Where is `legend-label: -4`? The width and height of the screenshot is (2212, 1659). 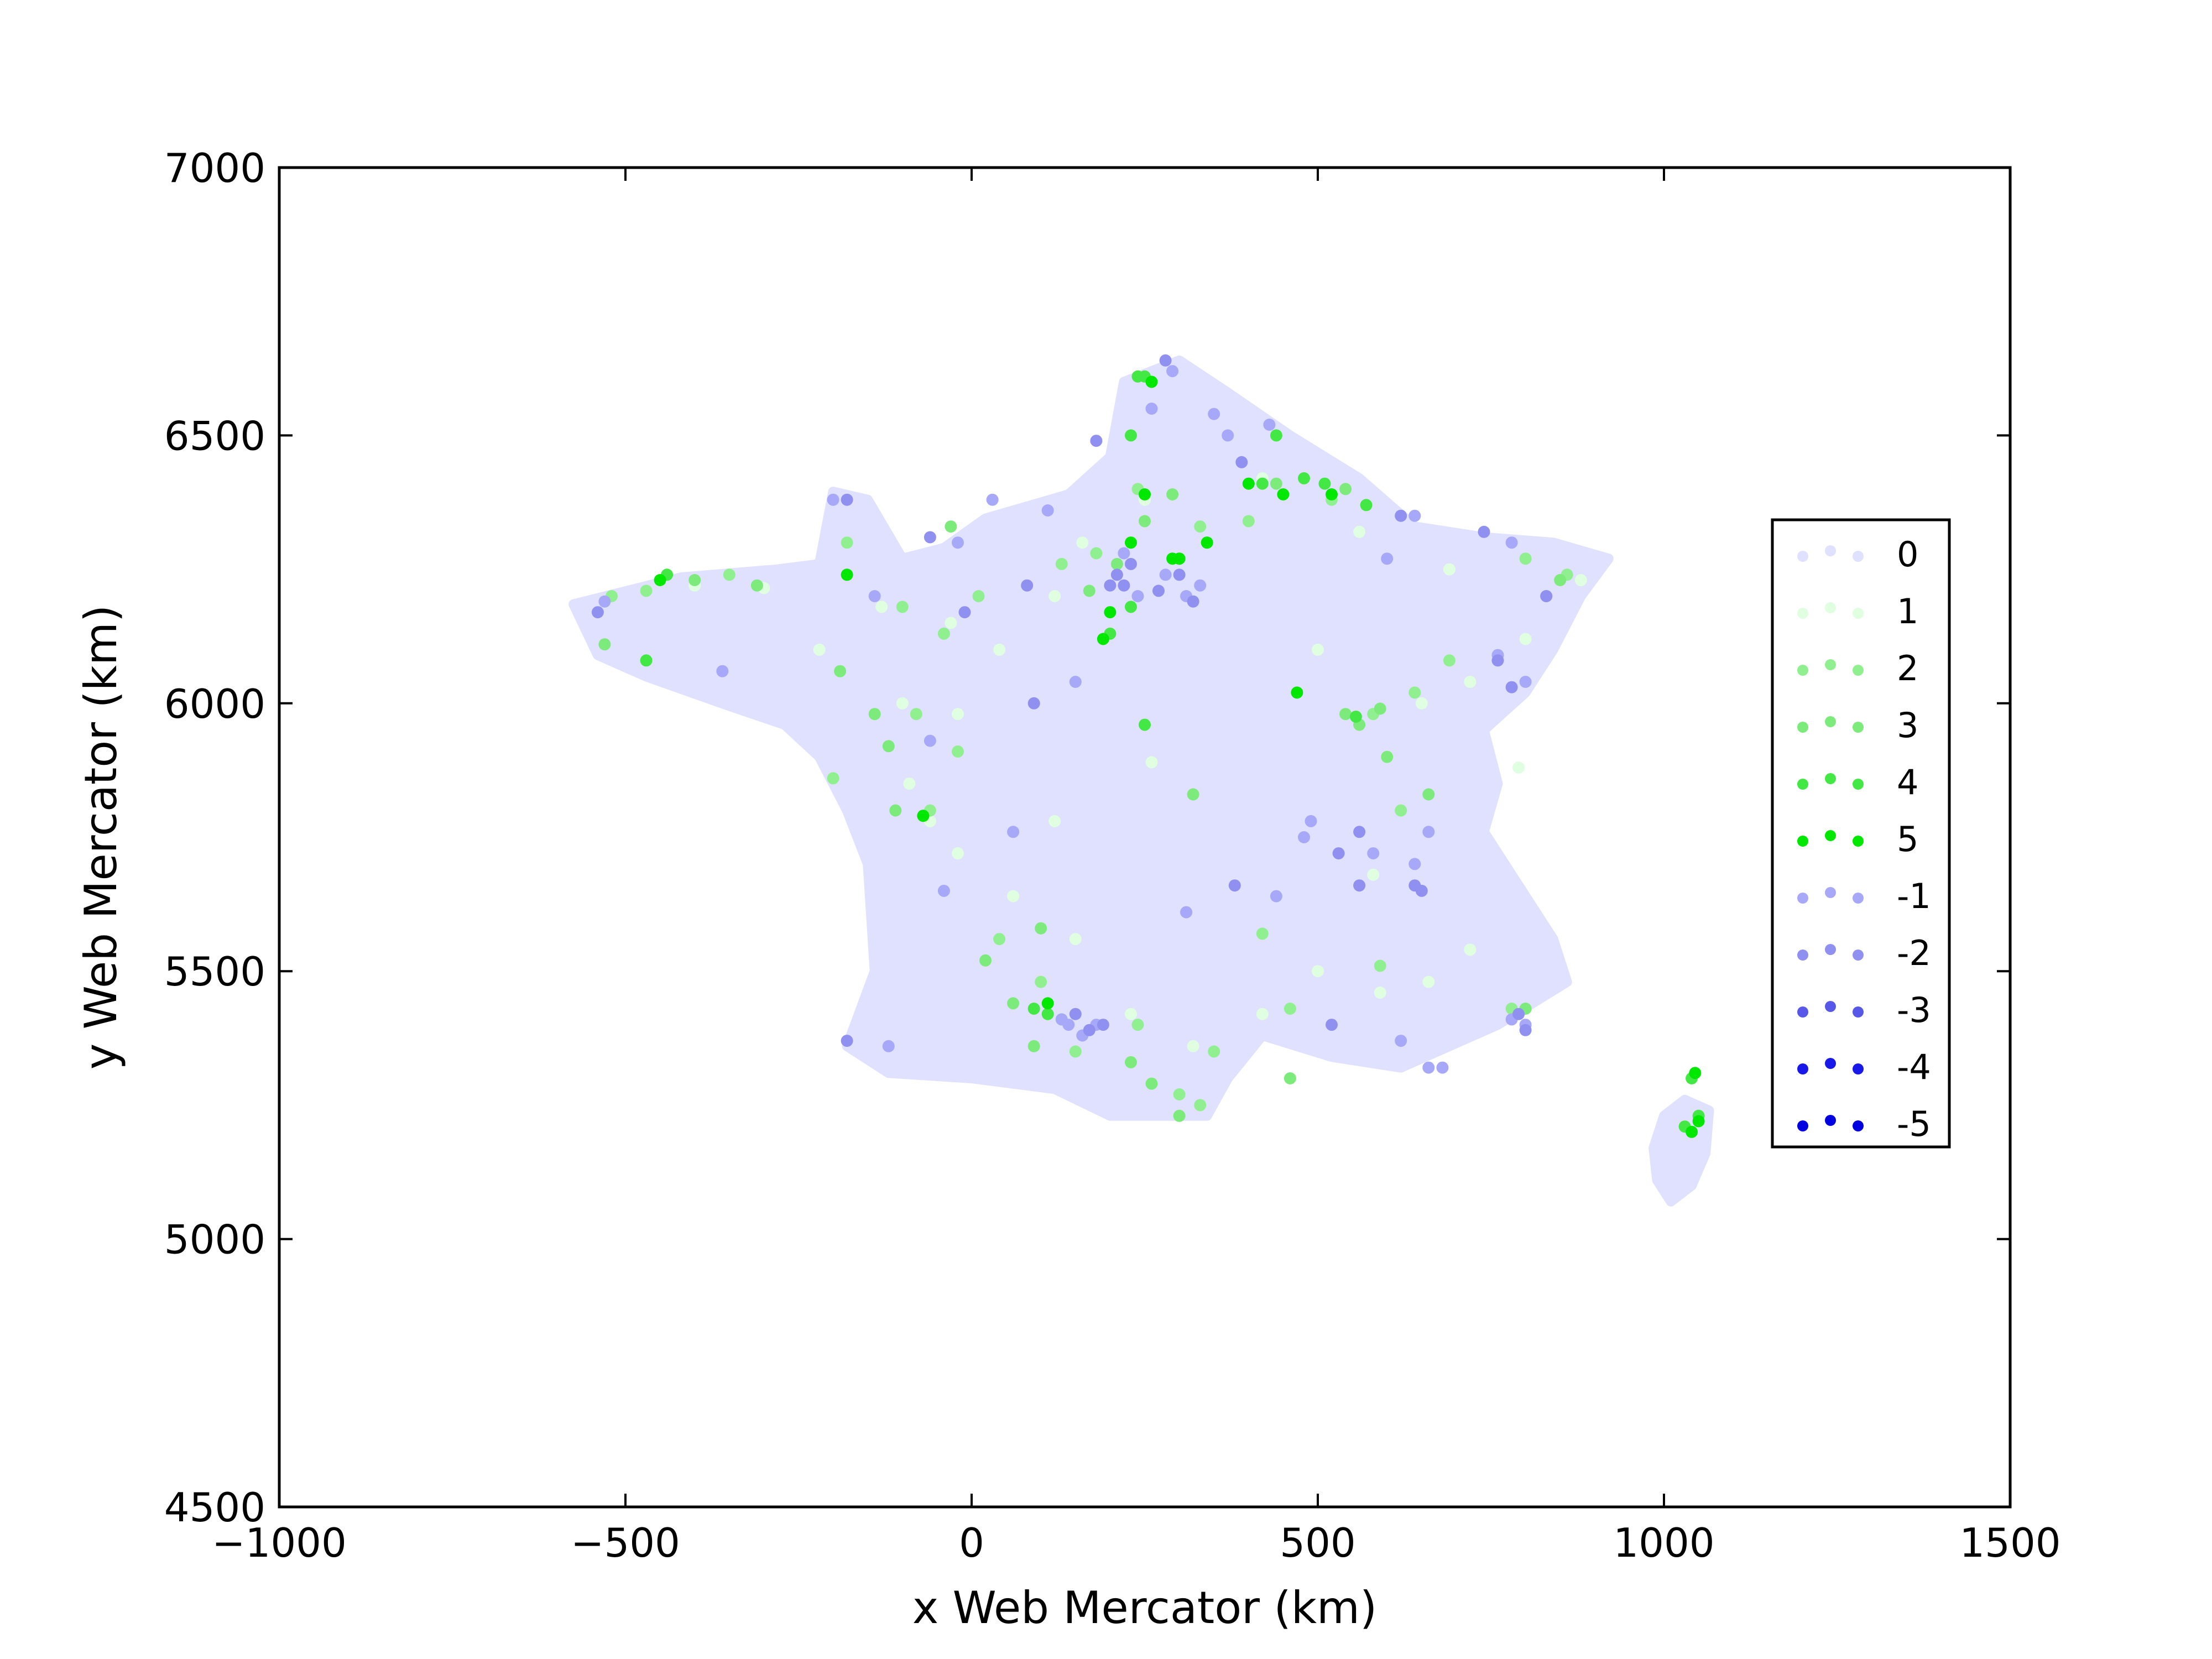
legend-label: -4 is located at coordinates (1914, 1067).